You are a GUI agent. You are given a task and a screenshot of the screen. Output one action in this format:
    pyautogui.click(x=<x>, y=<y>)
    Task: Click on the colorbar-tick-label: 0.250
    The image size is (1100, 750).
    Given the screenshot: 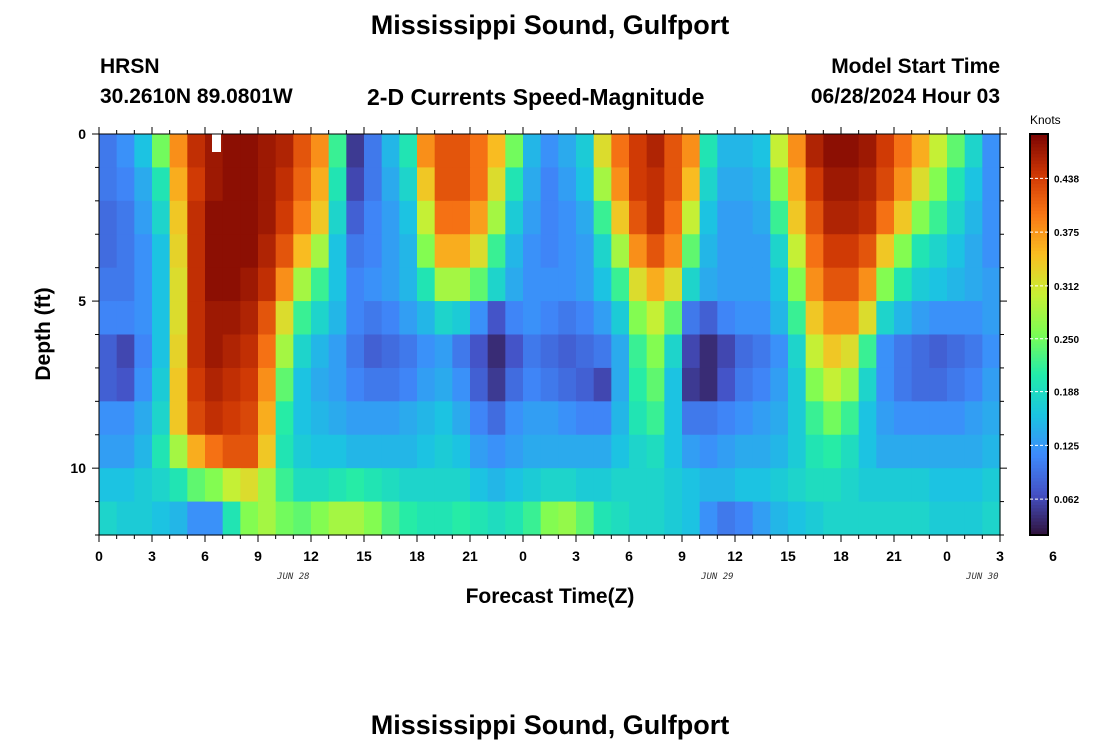 What is the action you would take?
    pyautogui.click(x=1066, y=340)
    